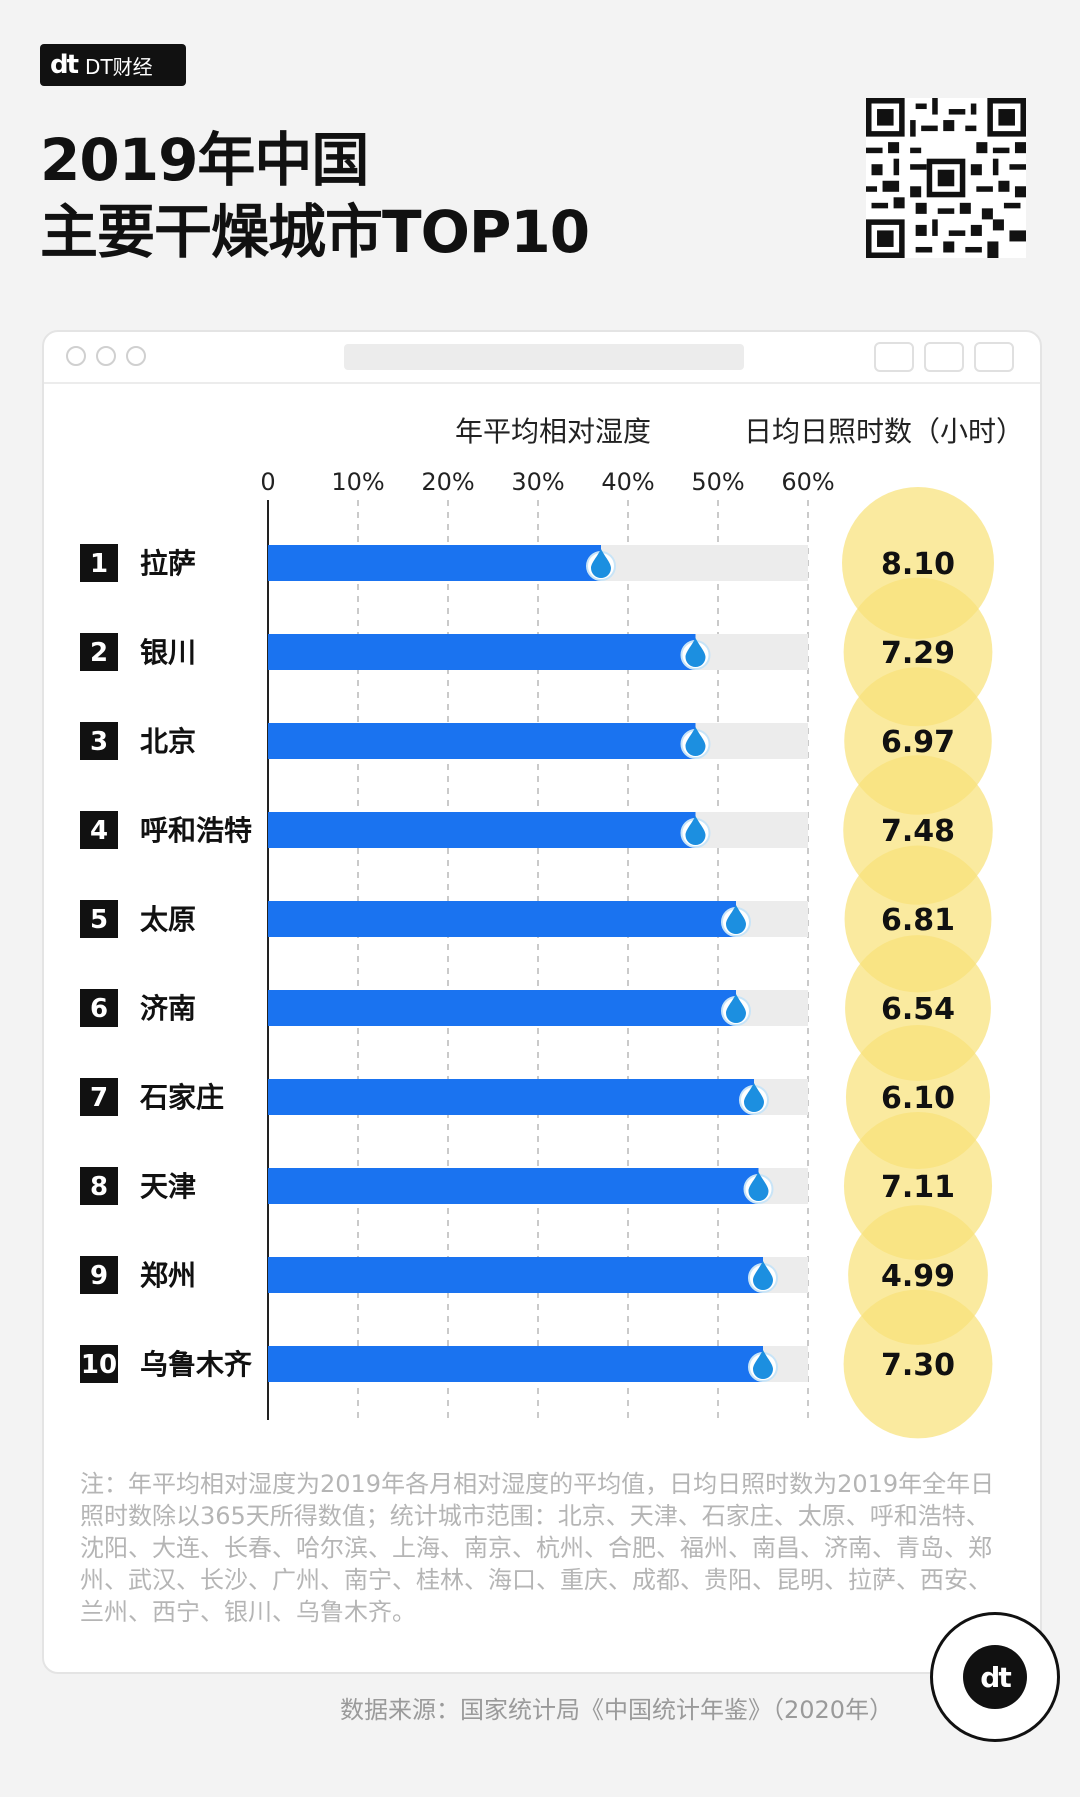 This screenshot has width=1080, height=1797. What do you see at coordinates (944, 357) in the screenshot?
I see `share-icon` at bounding box center [944, 357].